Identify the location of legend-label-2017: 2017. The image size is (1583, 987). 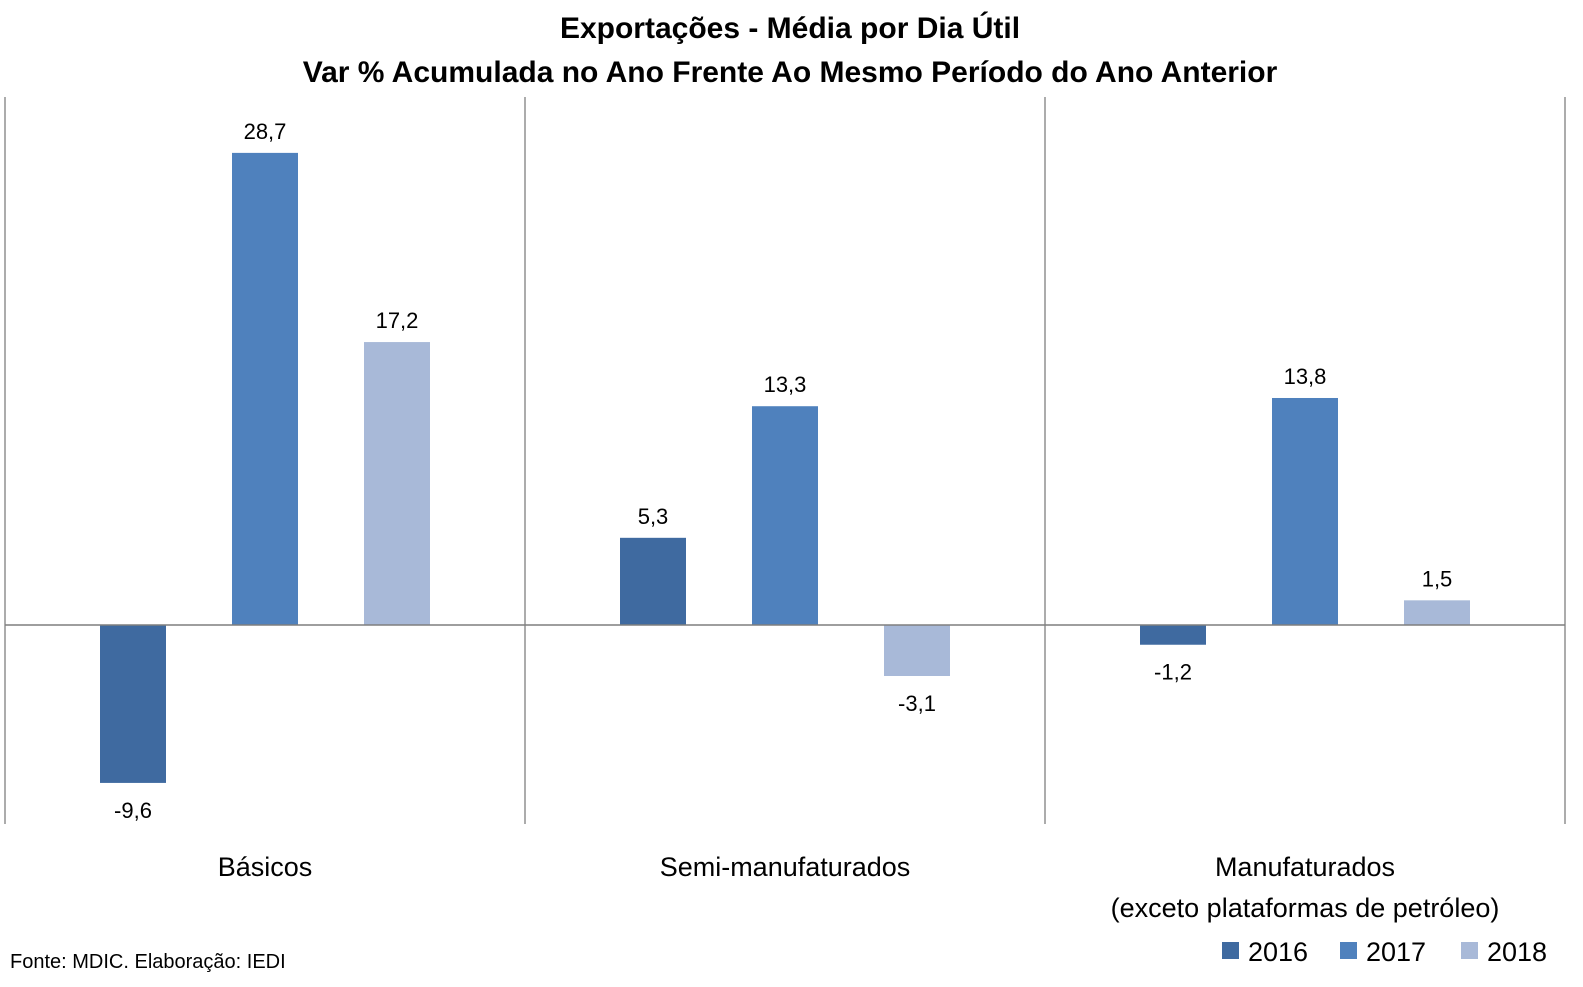
(1396, 952).